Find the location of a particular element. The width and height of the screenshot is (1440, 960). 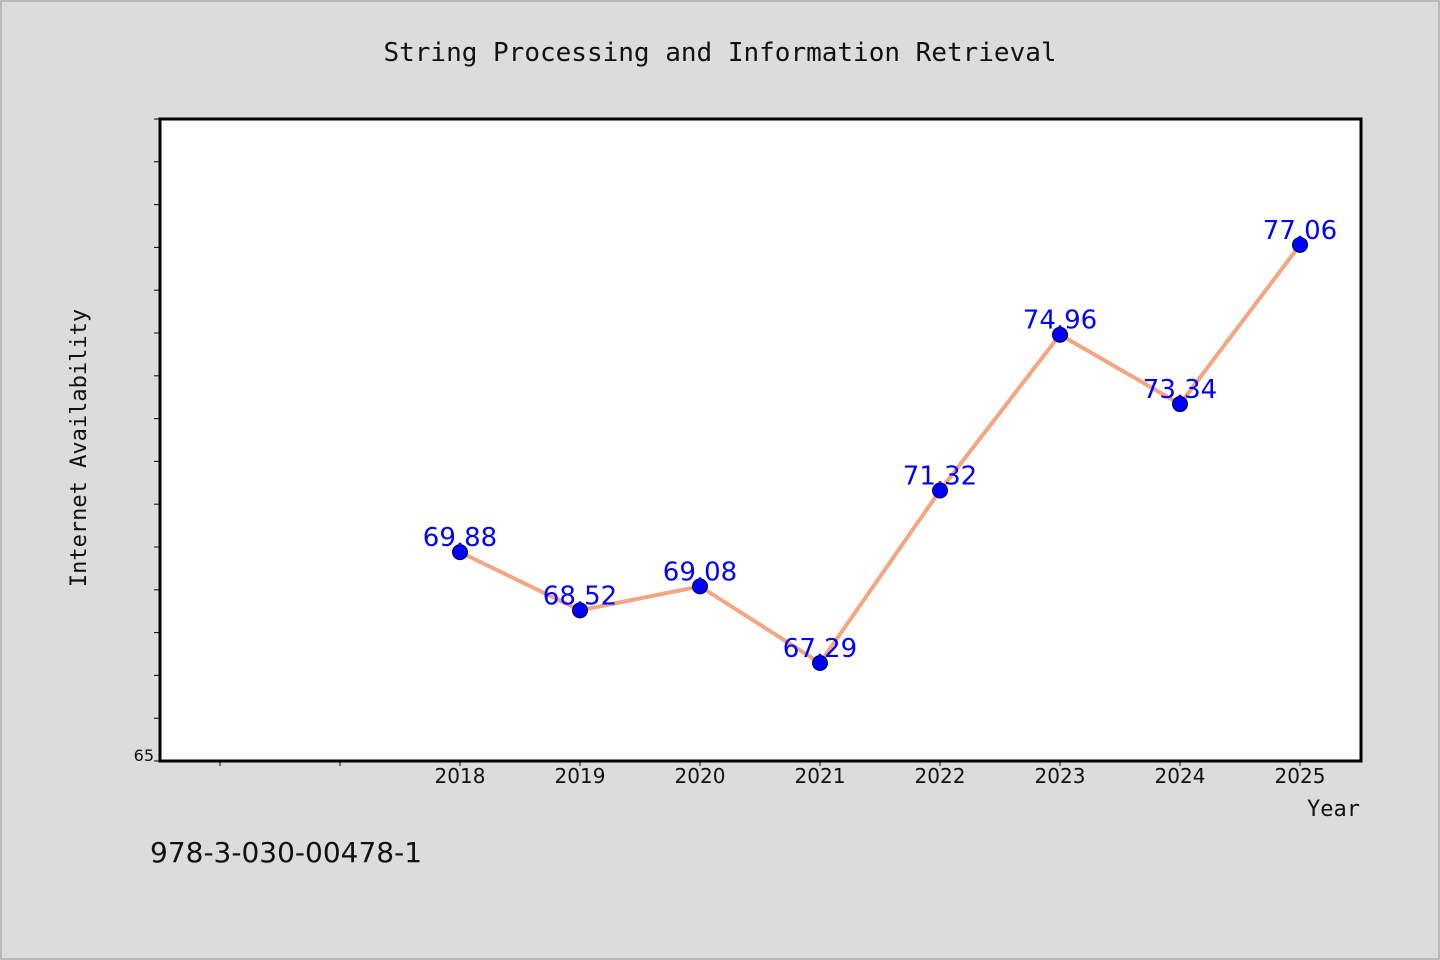

x-tick-label: 2022 is located at coordinates (940, 776).